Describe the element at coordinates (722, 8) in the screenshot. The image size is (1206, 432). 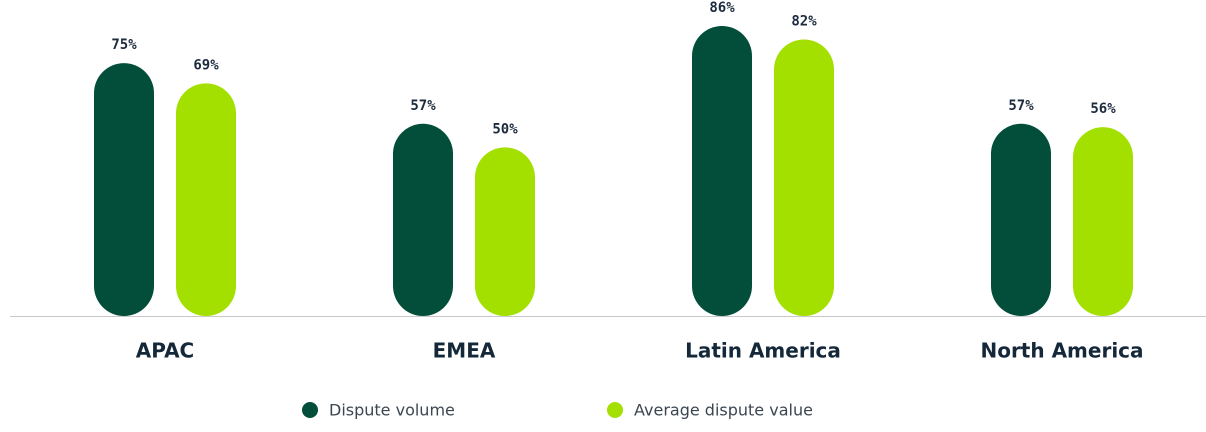
I see `data-label: 86%` at that location.